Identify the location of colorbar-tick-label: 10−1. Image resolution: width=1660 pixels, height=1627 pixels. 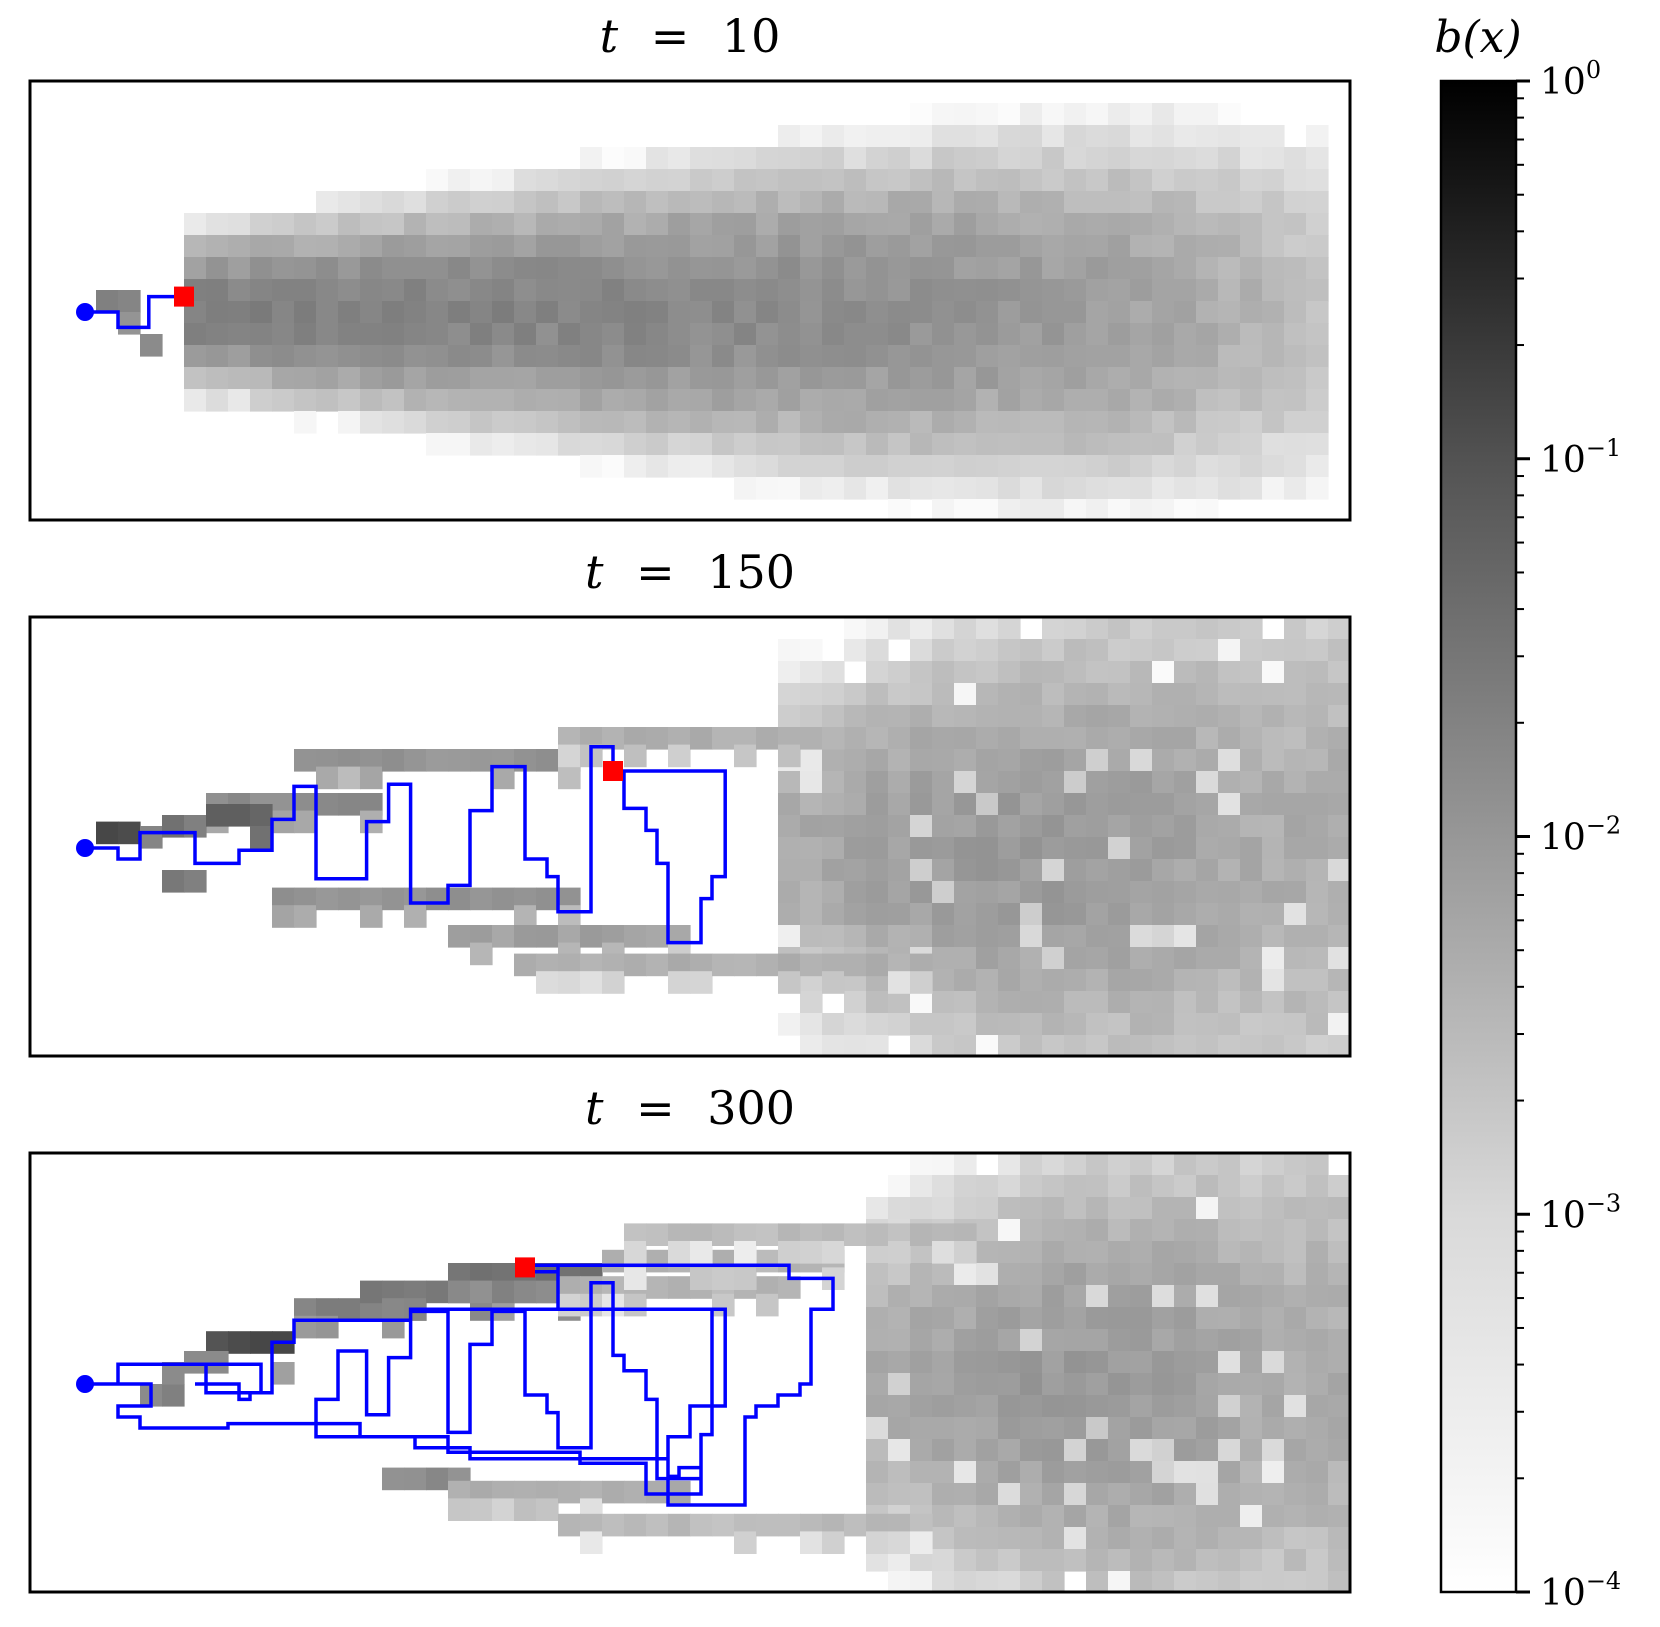
(1580, 457).